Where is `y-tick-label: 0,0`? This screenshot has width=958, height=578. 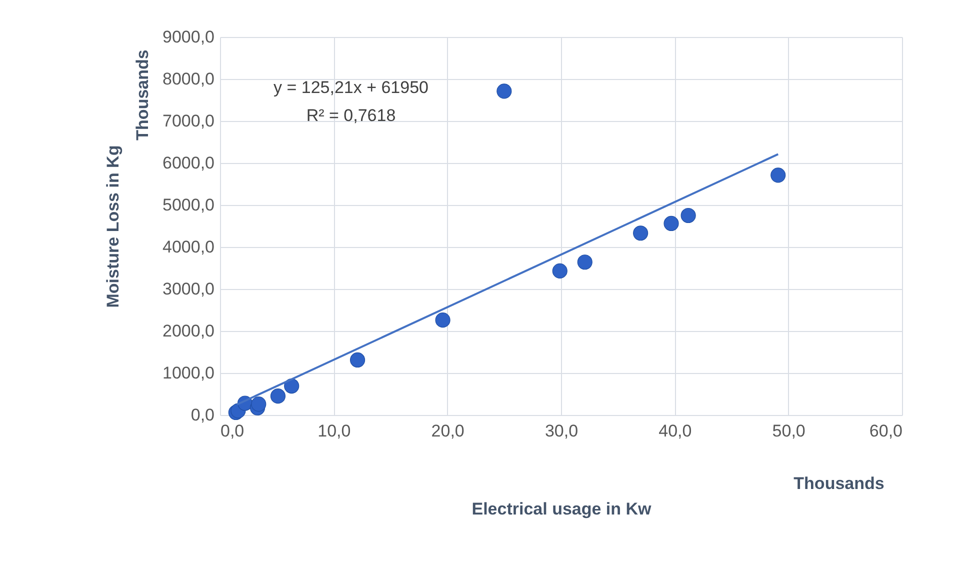 y-tick-label: 0,0 is located at coordinates (202, 415).